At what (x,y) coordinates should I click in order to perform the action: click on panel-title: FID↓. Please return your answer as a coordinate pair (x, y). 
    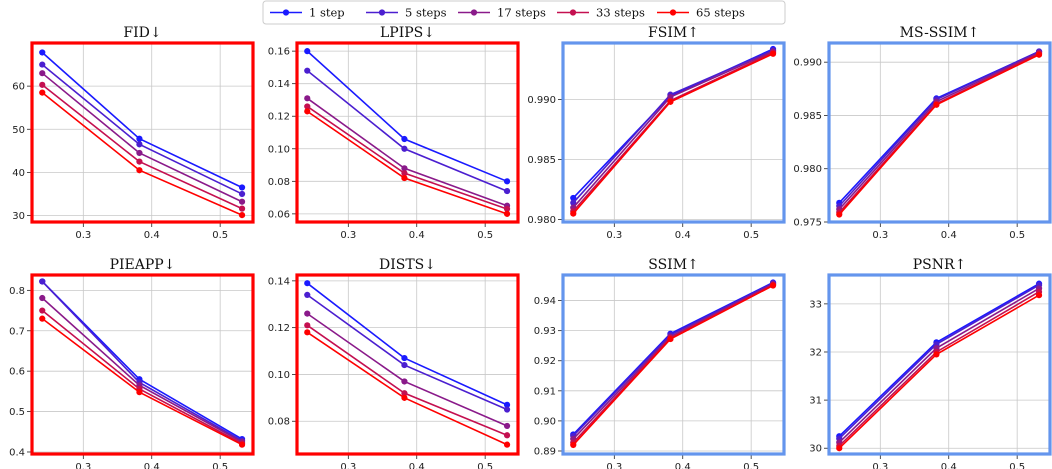
    Looking at the image, I should click on (142, 33).